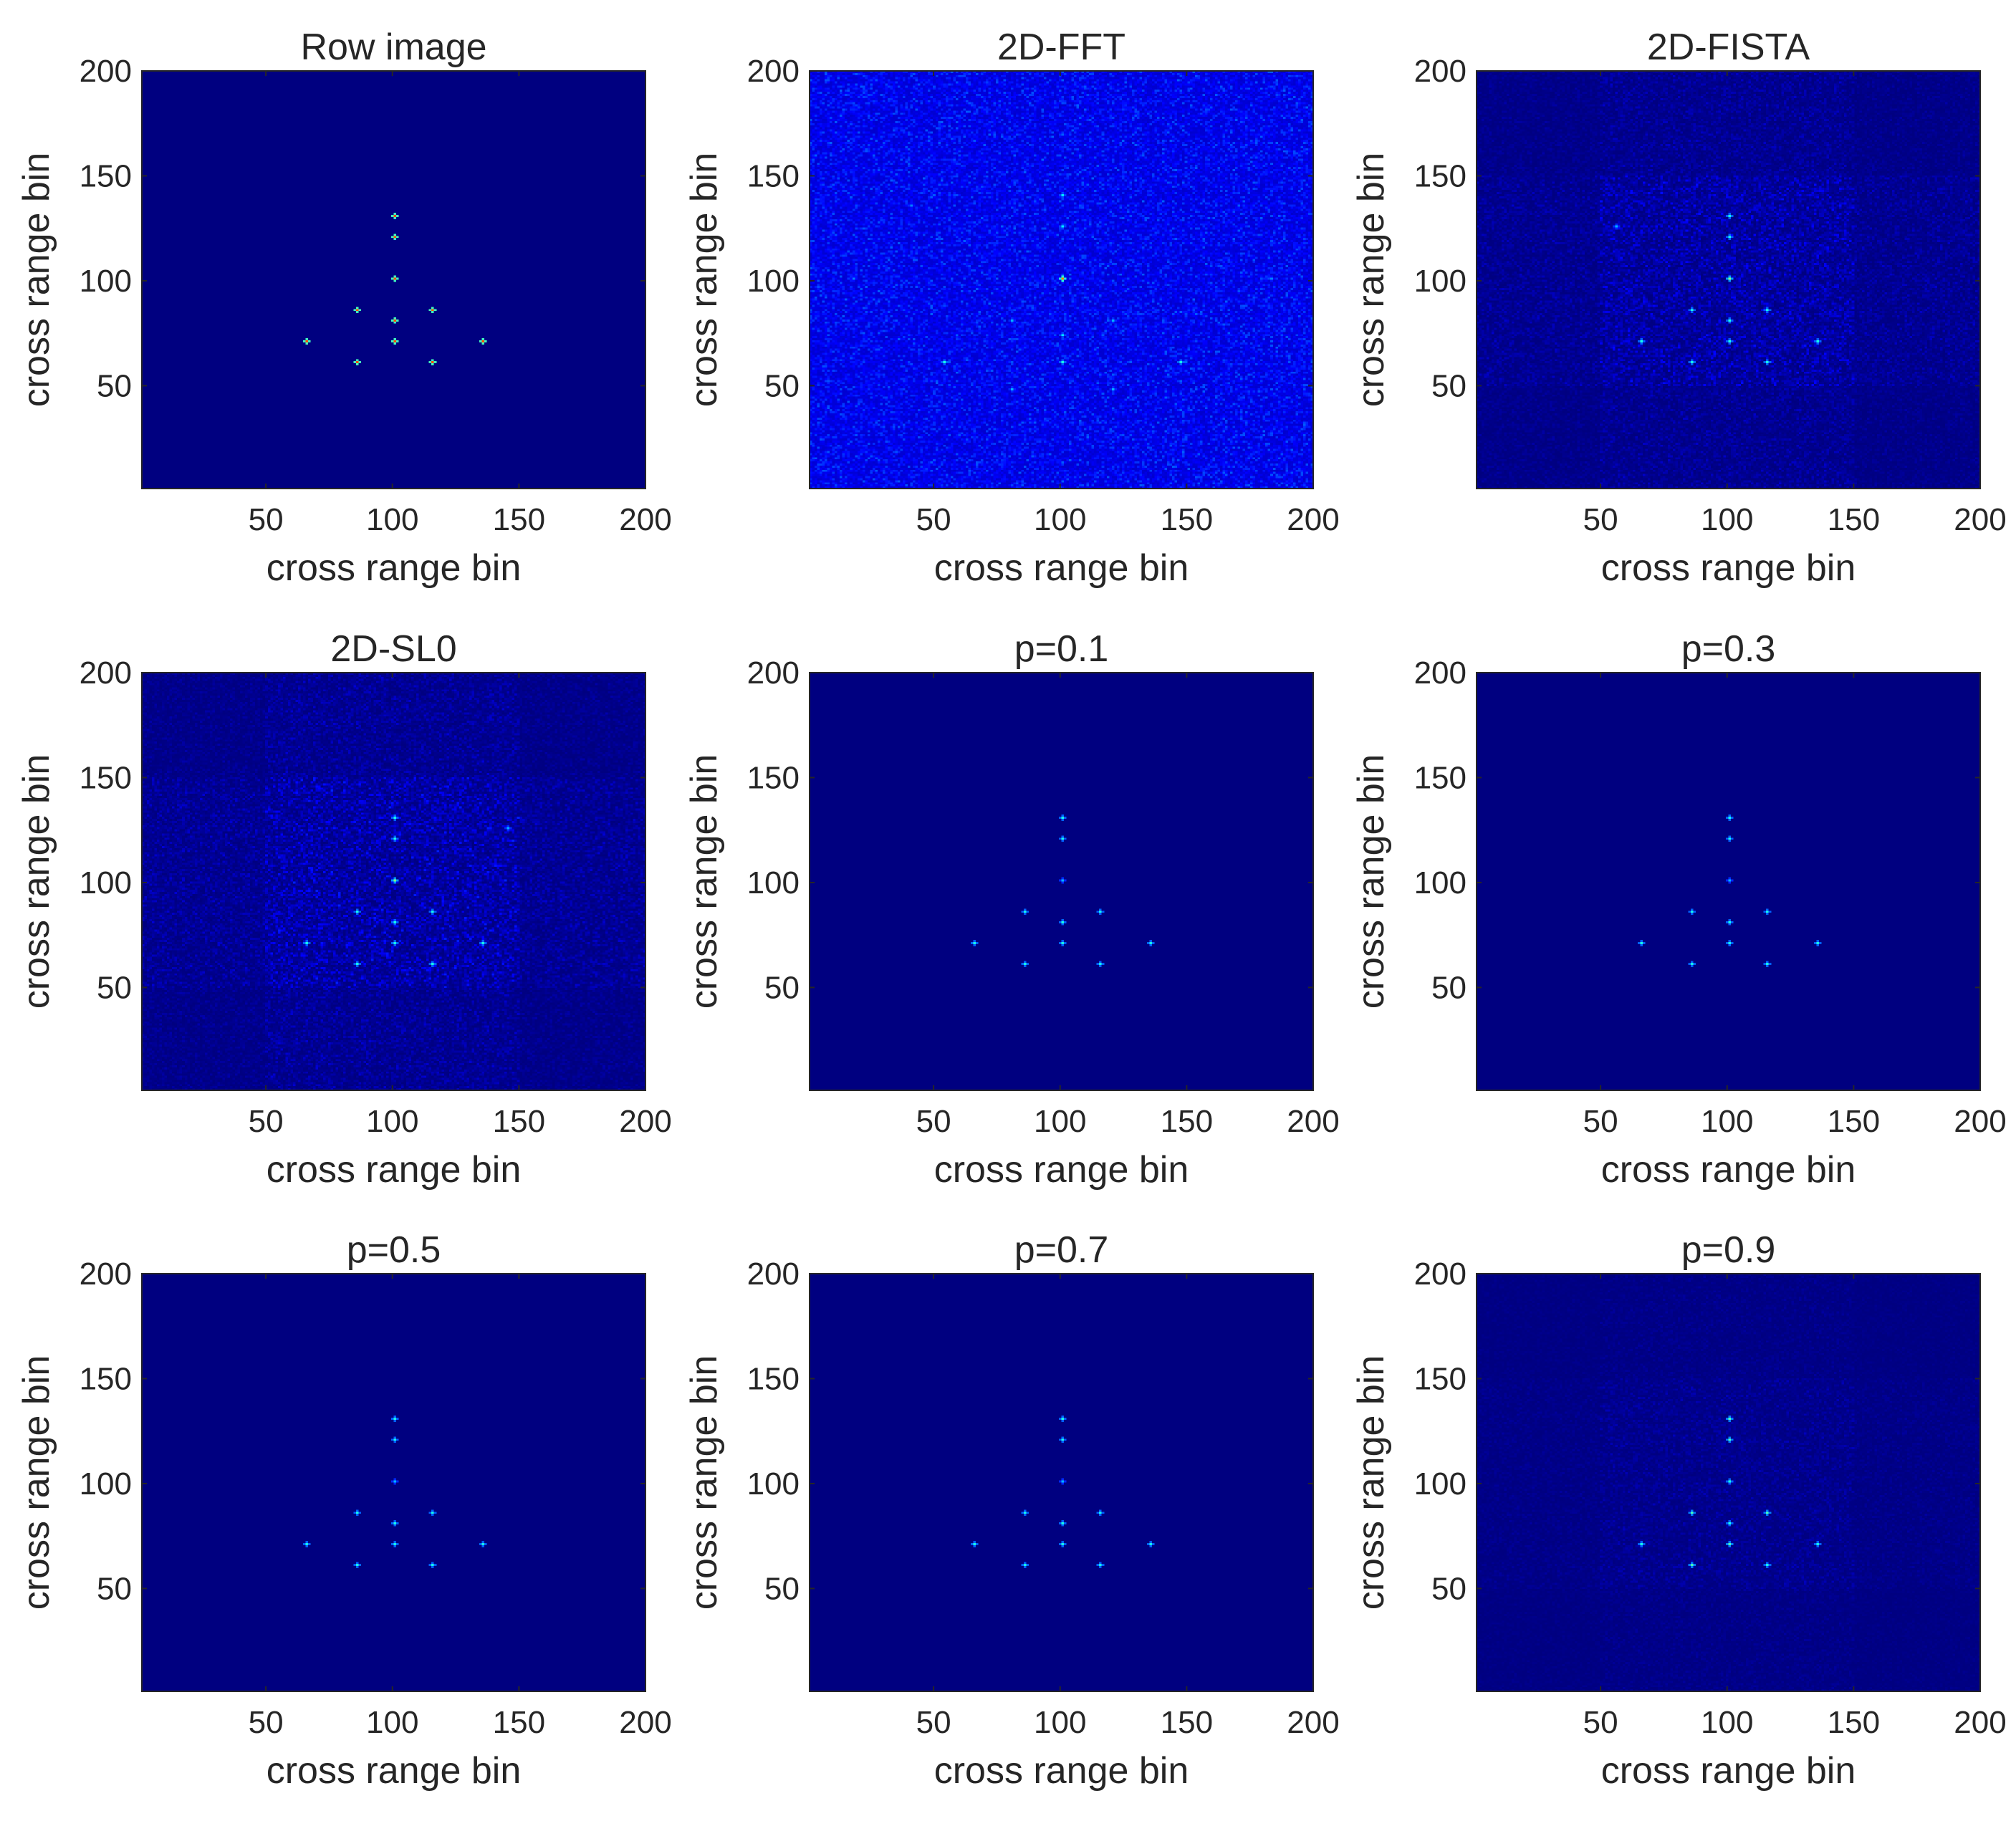 The height and width of the screenshot is (1821, 2016). I want to click on subplot-title: p=0.9, so click(1728, 1250).